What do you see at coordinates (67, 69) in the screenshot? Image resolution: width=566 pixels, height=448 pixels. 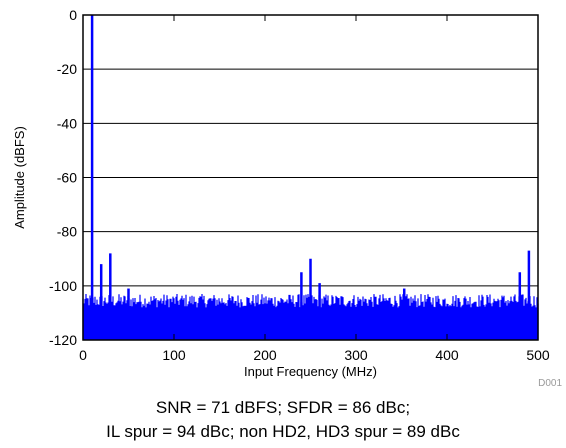 I see `y-tick-label: -20` at bounding box center [67, 69].